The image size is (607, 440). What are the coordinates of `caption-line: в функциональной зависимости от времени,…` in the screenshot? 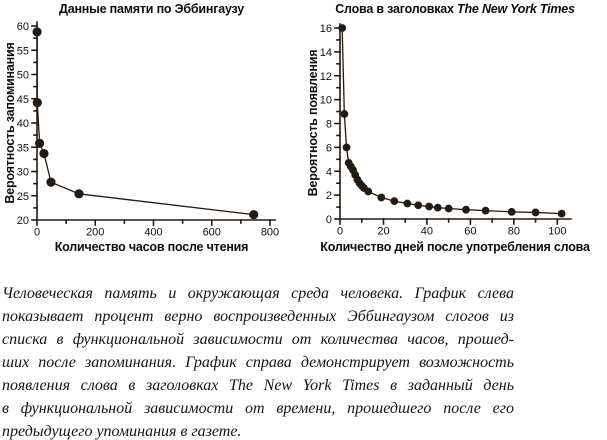 It's located at (258, 408).